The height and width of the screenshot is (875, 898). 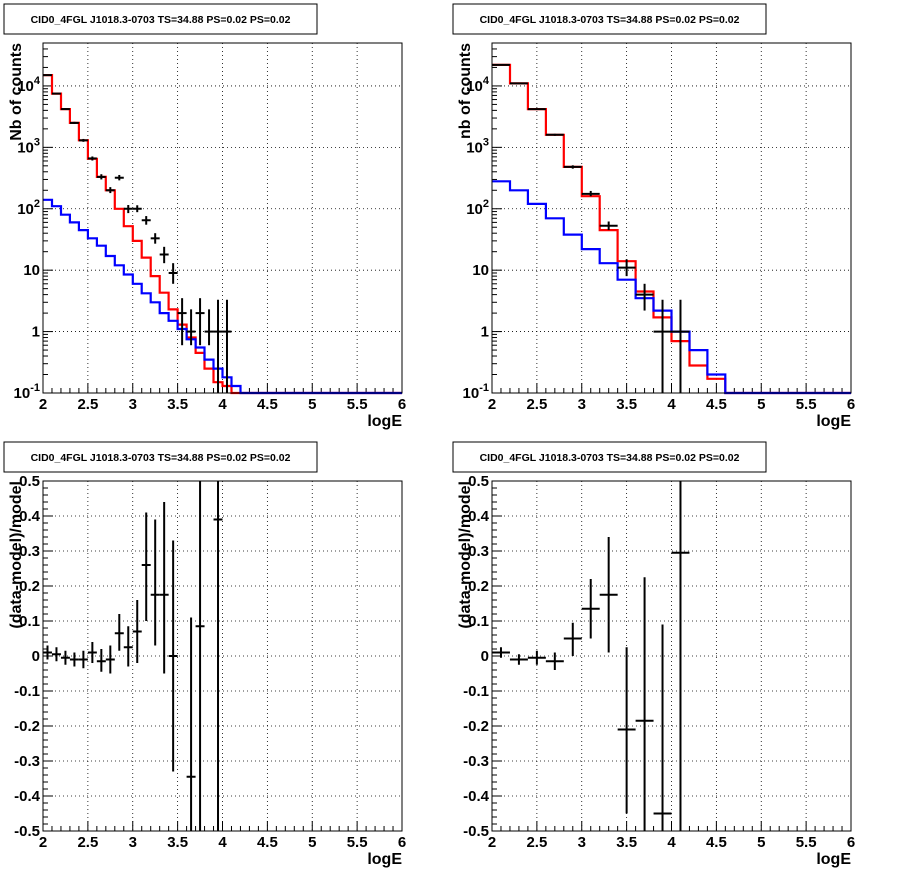 I want to click on tick-exponent: -1, so click(x=35, y=388).